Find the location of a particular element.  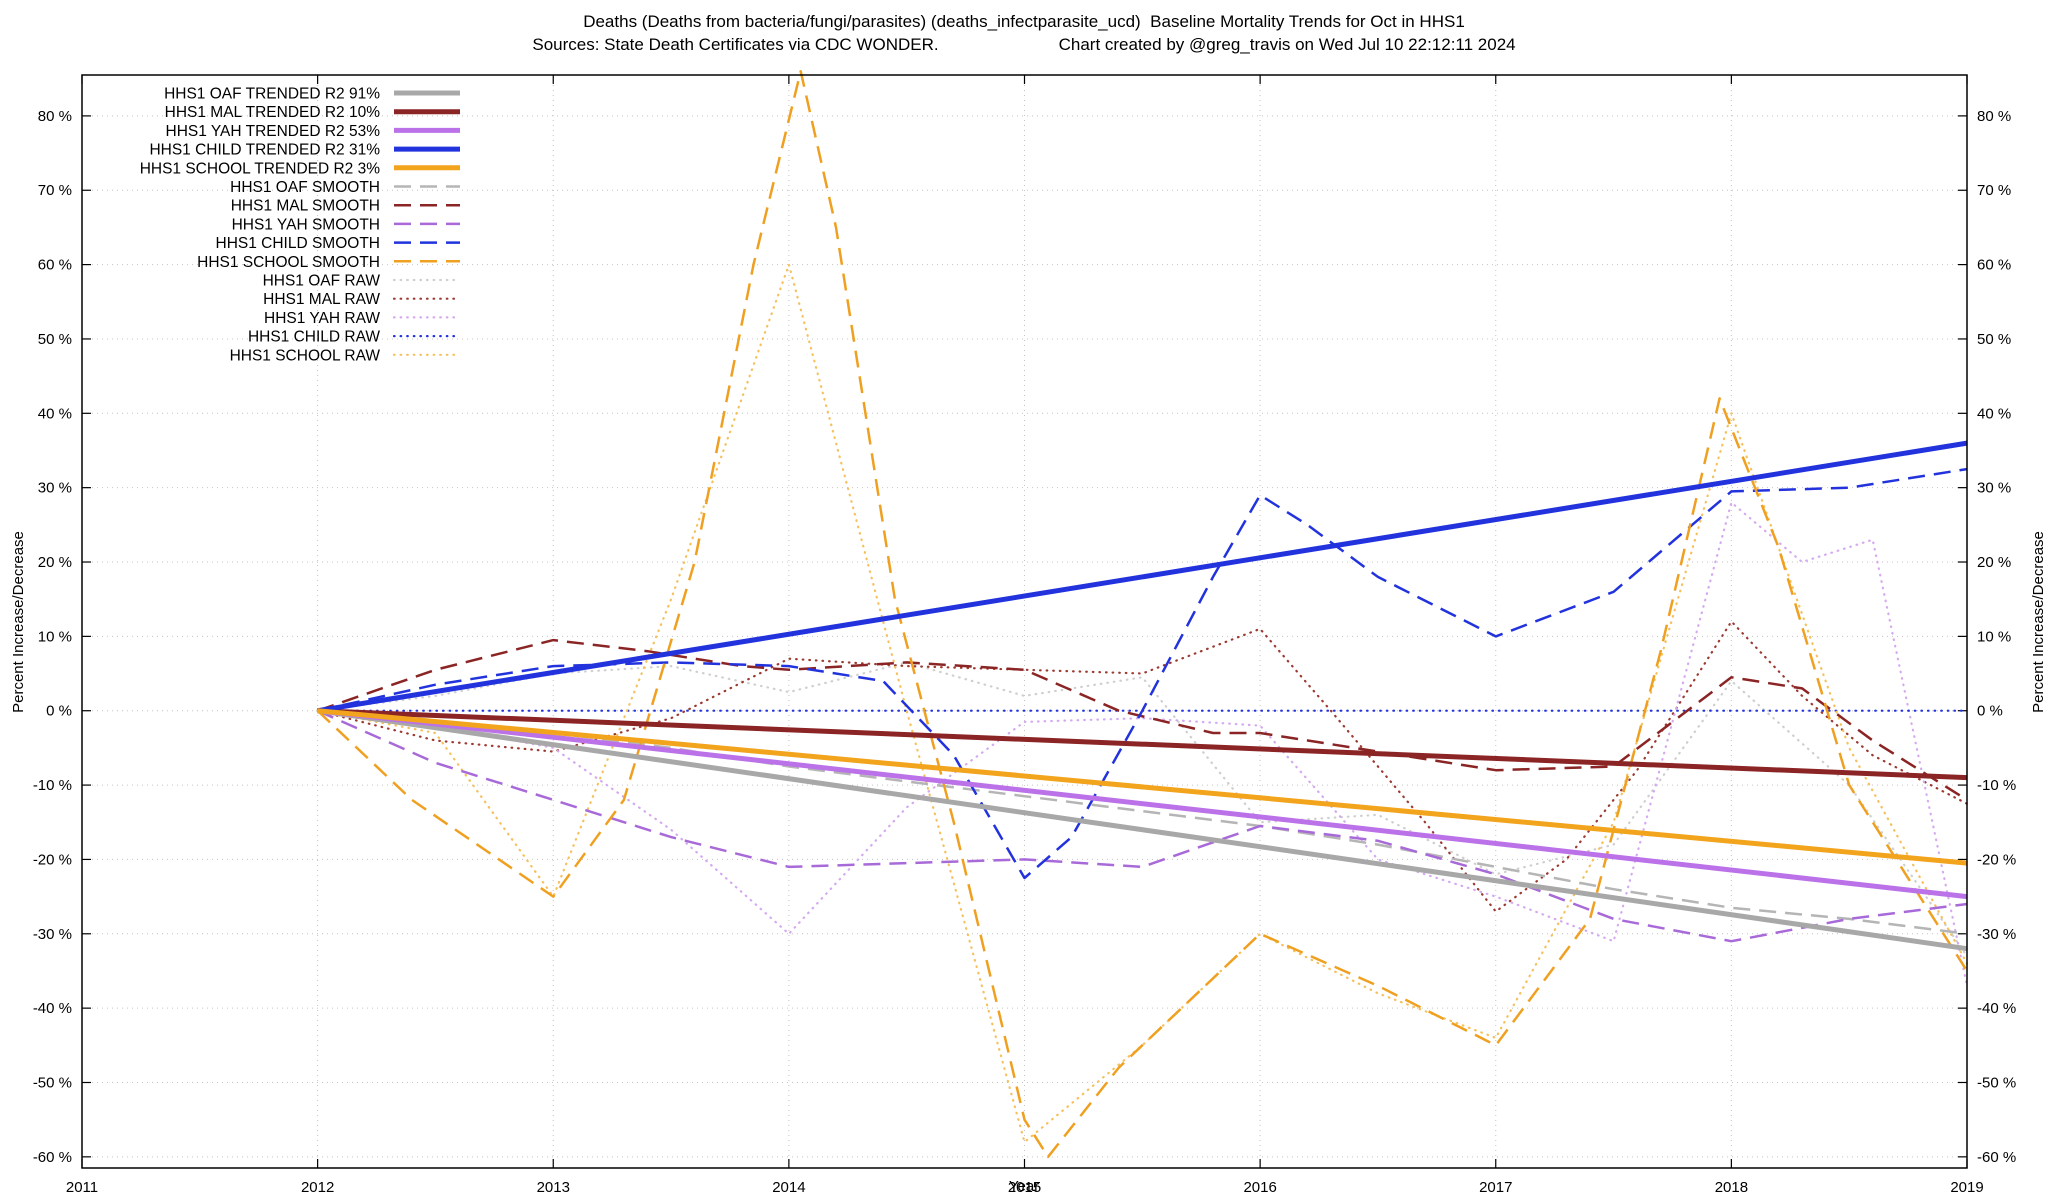

x-tick-label-2013: 2013 is located at coordinates (553, 1187).